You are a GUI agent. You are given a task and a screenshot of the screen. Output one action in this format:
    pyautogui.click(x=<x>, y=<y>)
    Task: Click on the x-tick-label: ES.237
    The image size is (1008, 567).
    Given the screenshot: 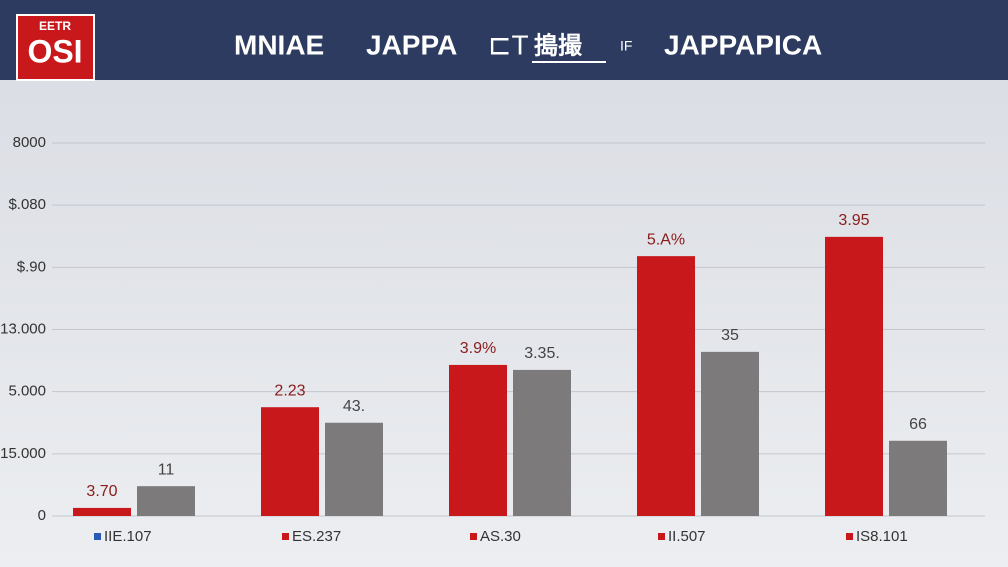 What is the action you would take?
    pyautogui.click(x=316, y=536)
    